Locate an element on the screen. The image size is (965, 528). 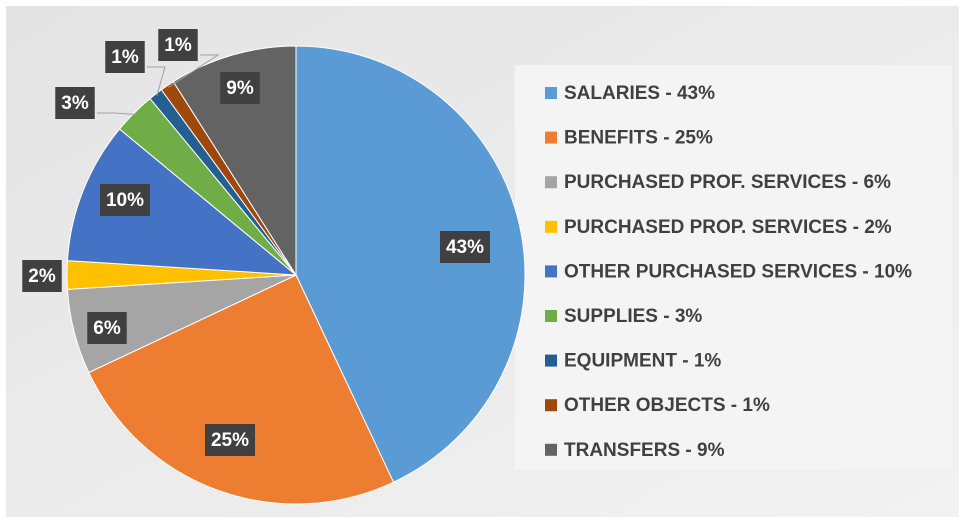
legend-label: EQUIPMENT - 1% is located at coordinates (642, 361).